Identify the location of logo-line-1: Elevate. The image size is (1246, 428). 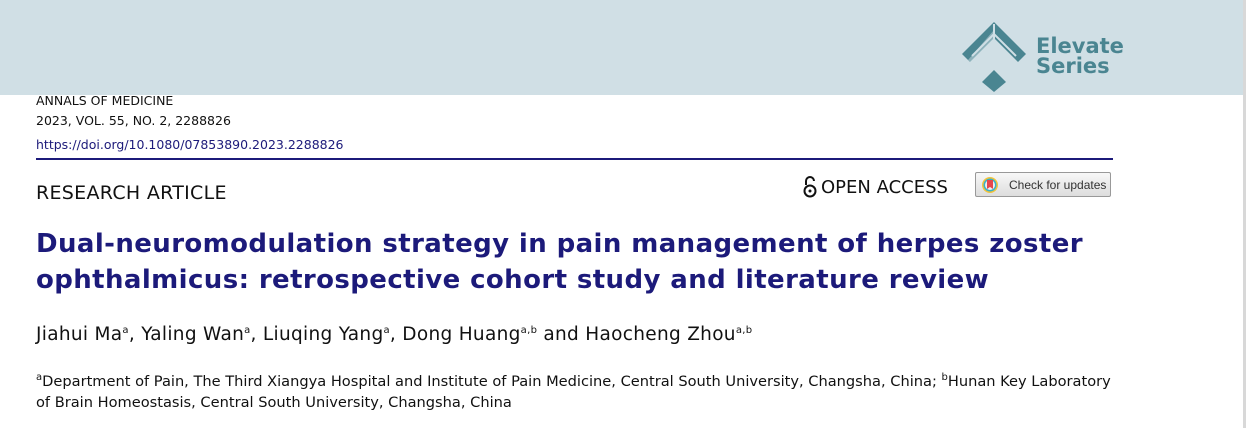
(1080, 46).